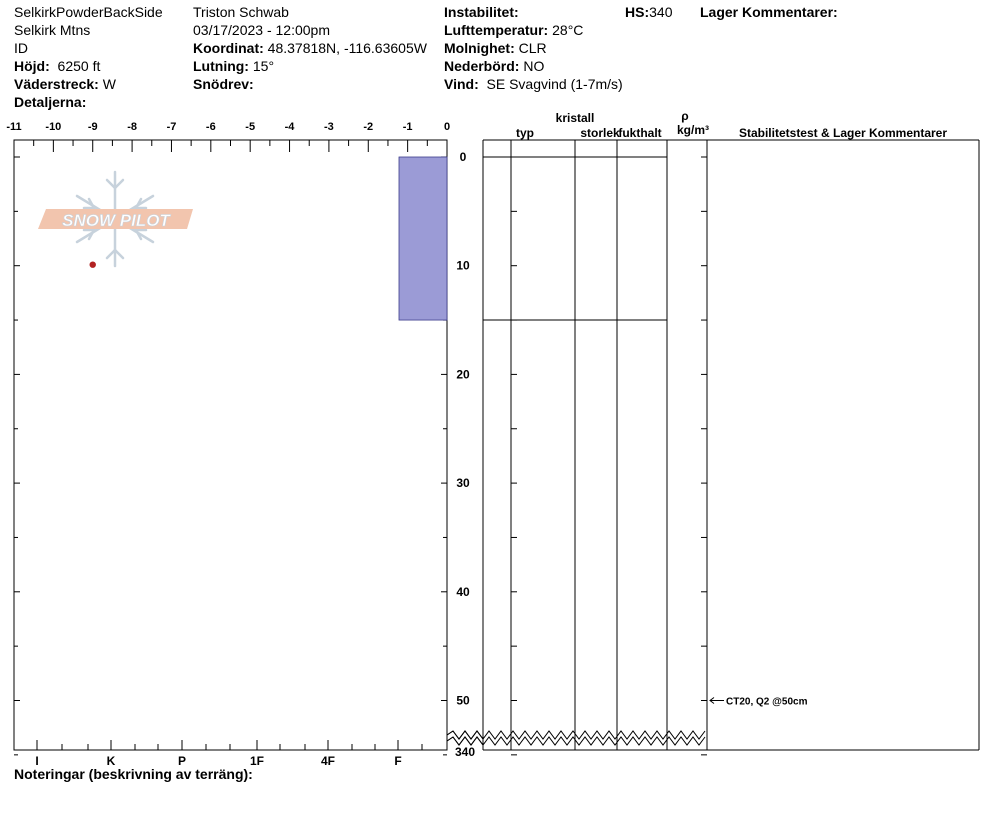  What do you see at coordinates (684, 116) in the screenshot?
I see `col-header-rho: ρ` at bounding box center [684, 116].